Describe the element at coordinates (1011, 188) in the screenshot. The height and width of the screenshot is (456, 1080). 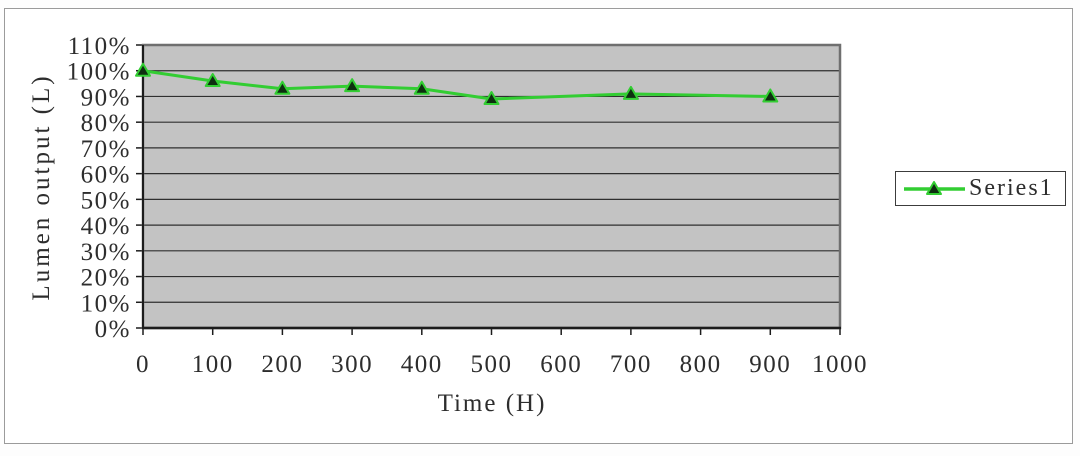
I see `legend-series-label: Series1` at that location.